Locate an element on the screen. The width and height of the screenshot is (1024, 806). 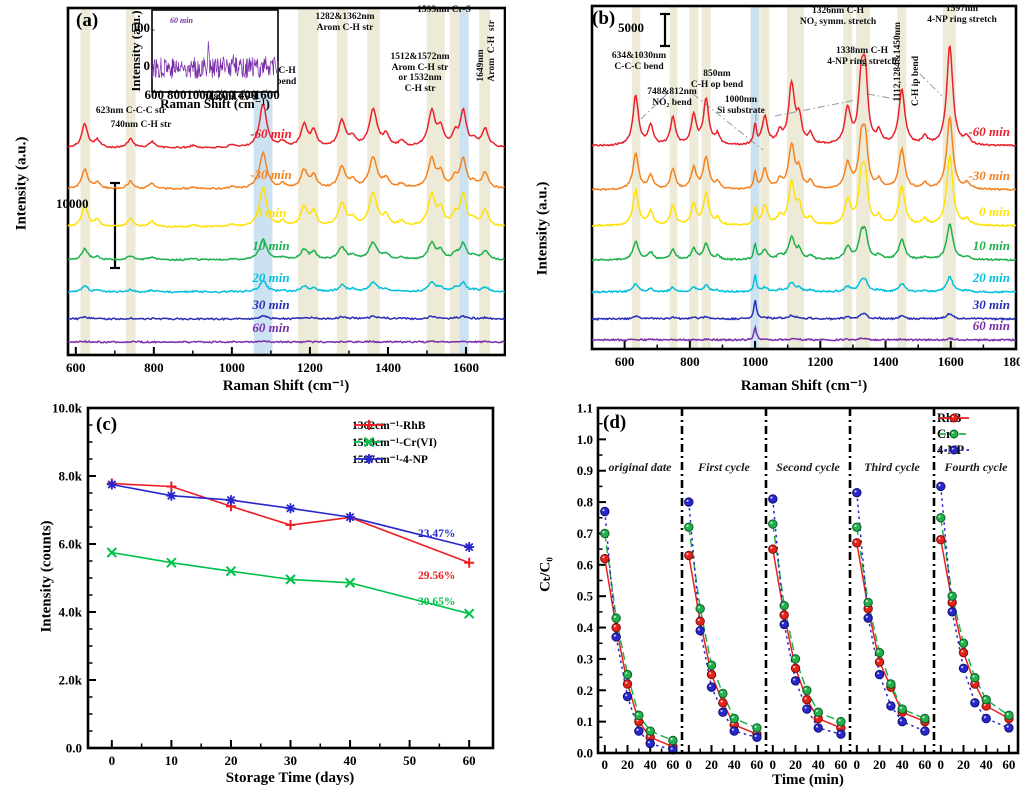
svg-text: 0.1 is located at coordinates (585, 721).